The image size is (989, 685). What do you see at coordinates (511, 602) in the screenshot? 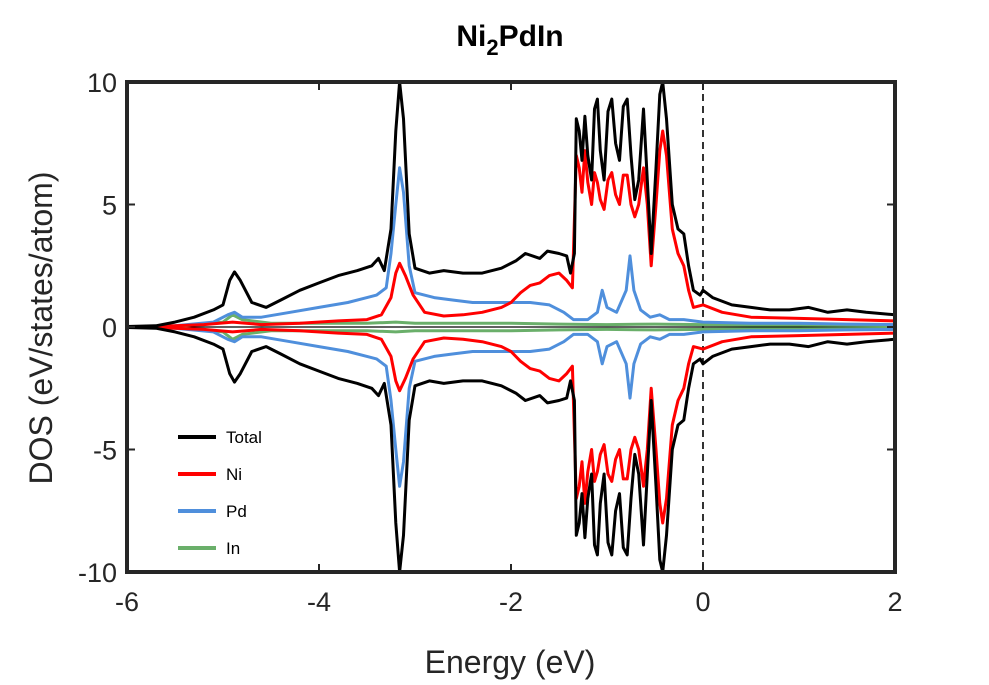
I see `x-tick-label: -2` at bounding box center [511, 602].